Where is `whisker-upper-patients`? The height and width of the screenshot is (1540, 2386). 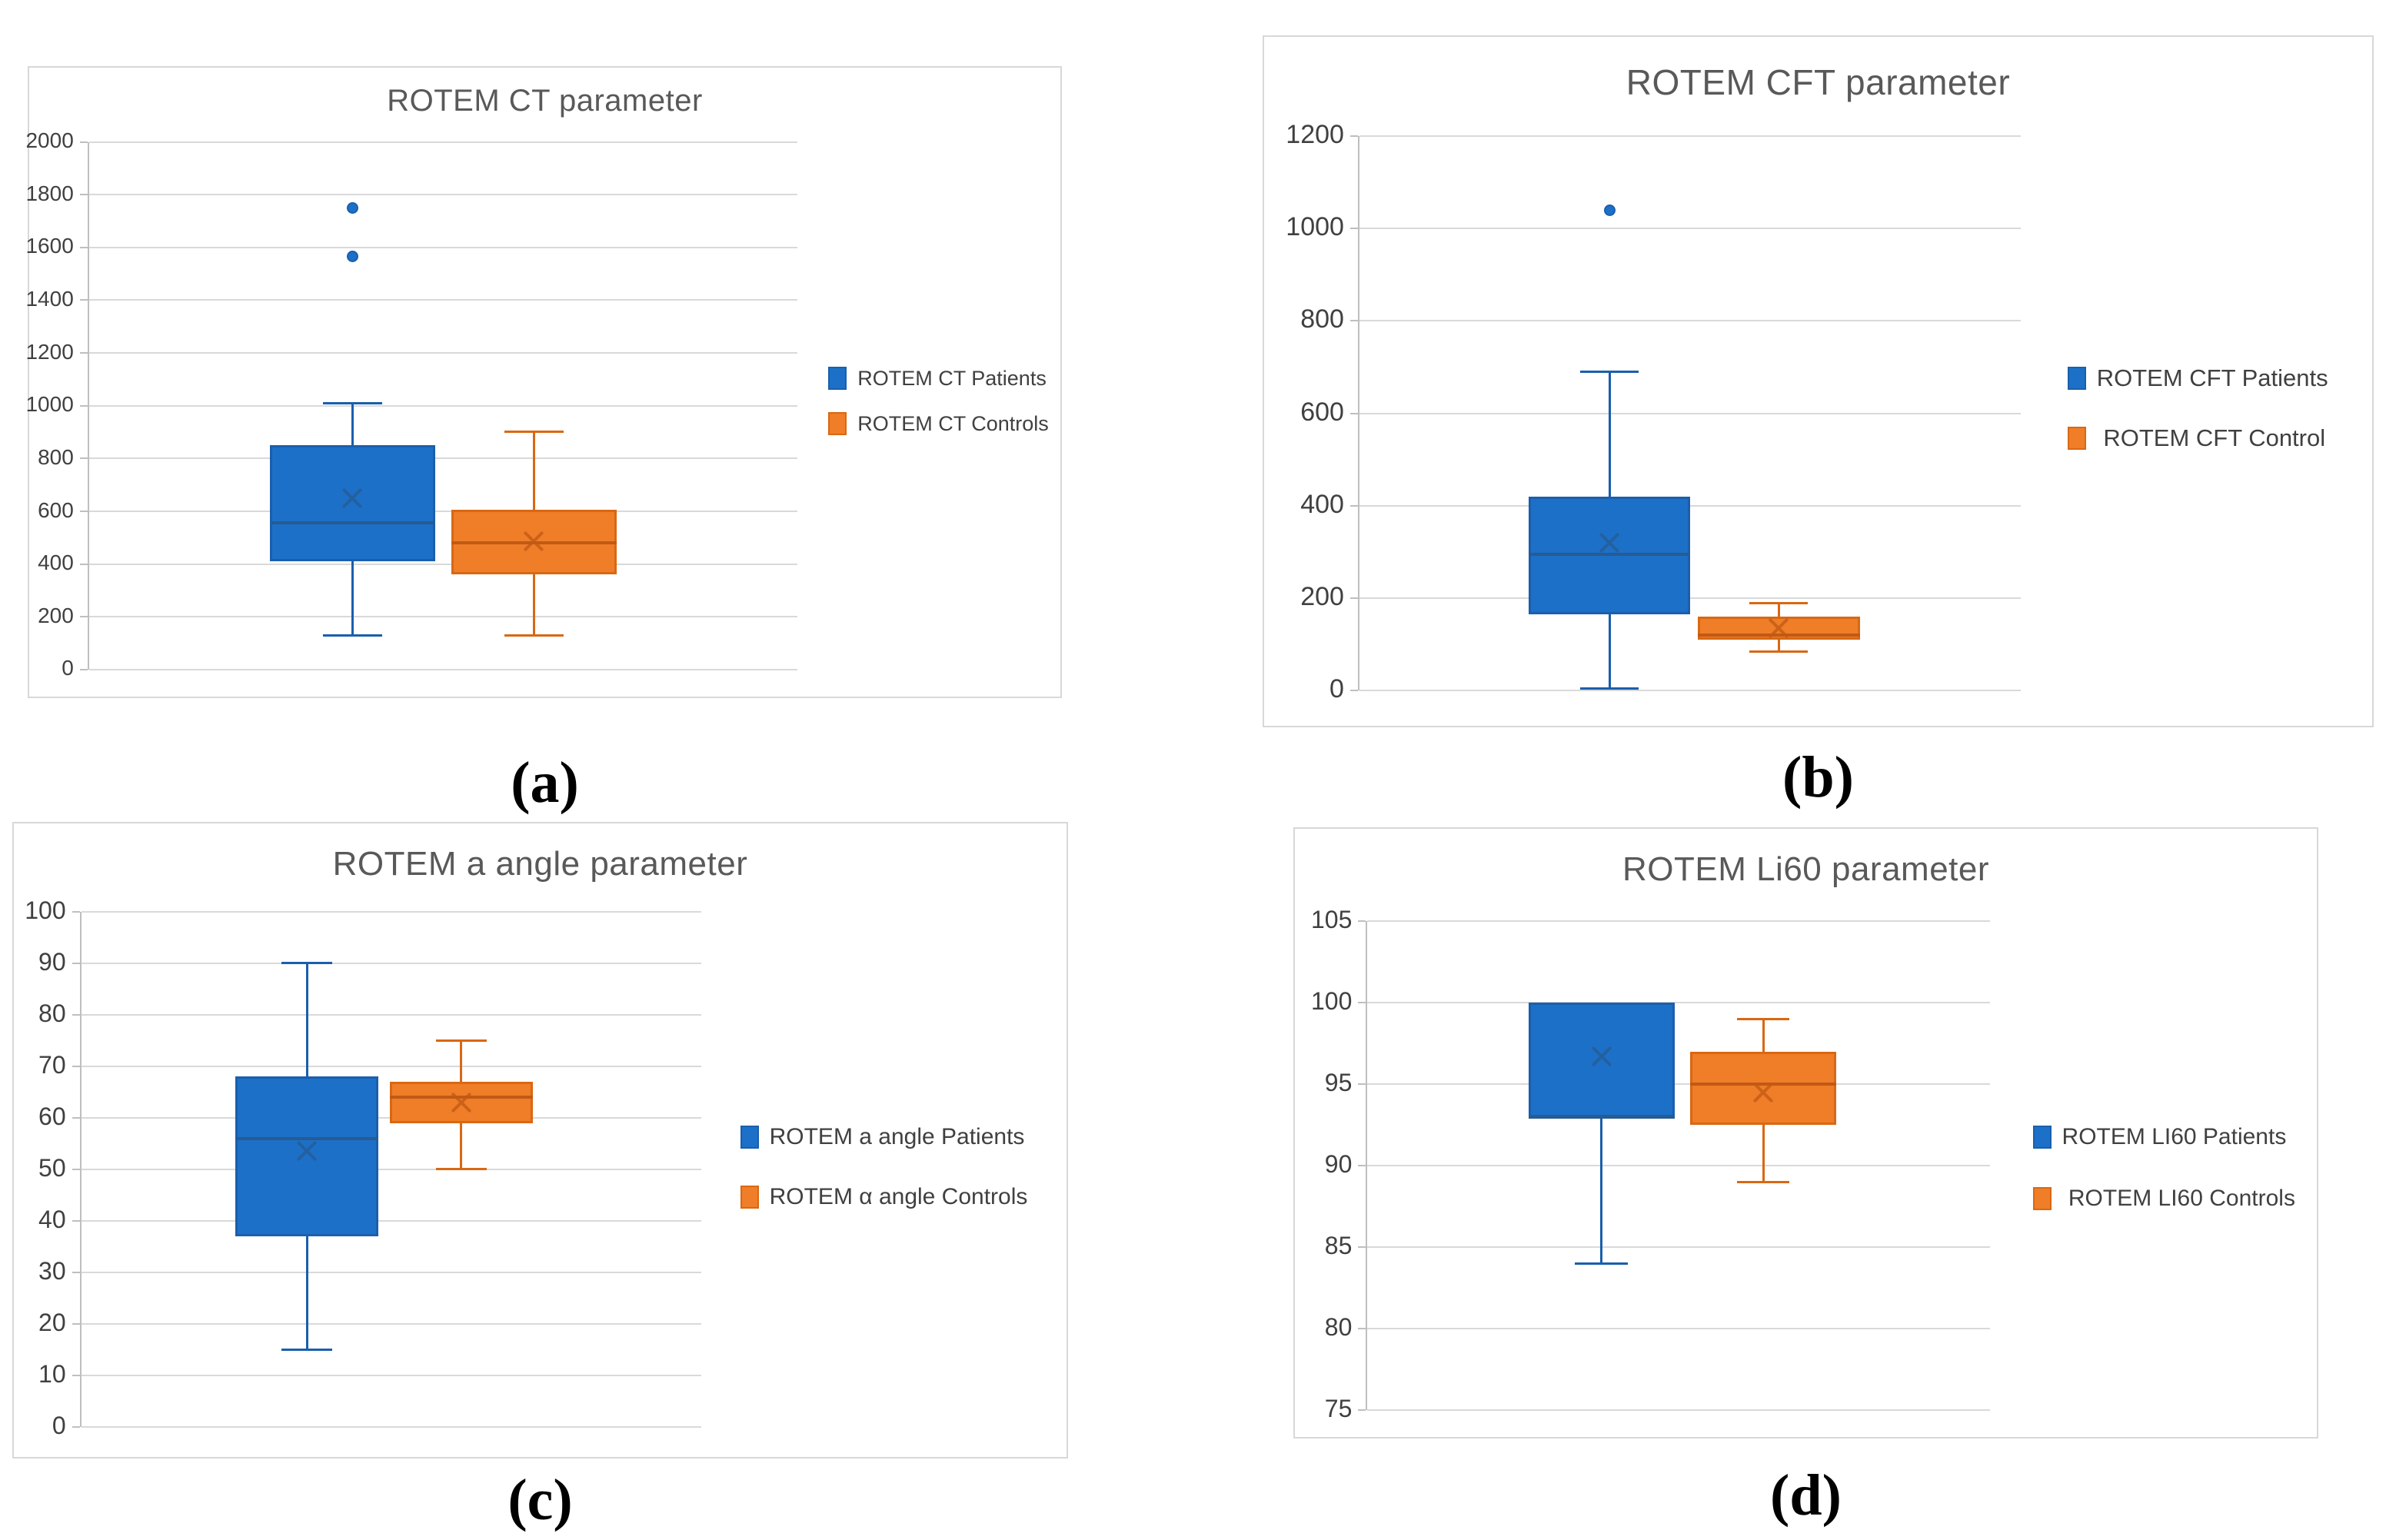 whisker-upper-patients is located at coordinates (306, 1020).